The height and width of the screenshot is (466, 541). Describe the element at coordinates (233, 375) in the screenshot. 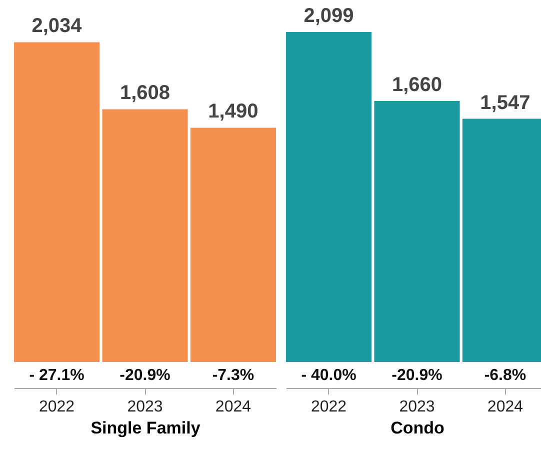

I see `text: -7.3%` at that location.